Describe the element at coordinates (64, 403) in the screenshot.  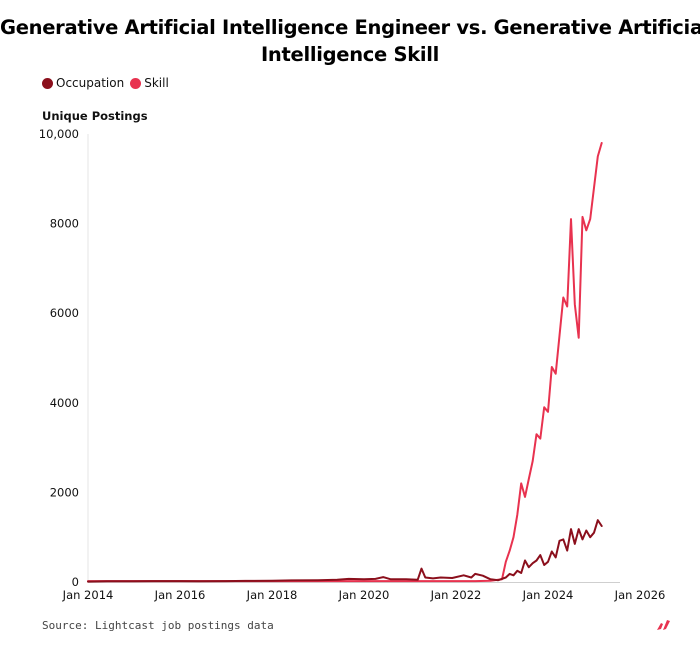
I see `y-tick-label: 4000` at that location.